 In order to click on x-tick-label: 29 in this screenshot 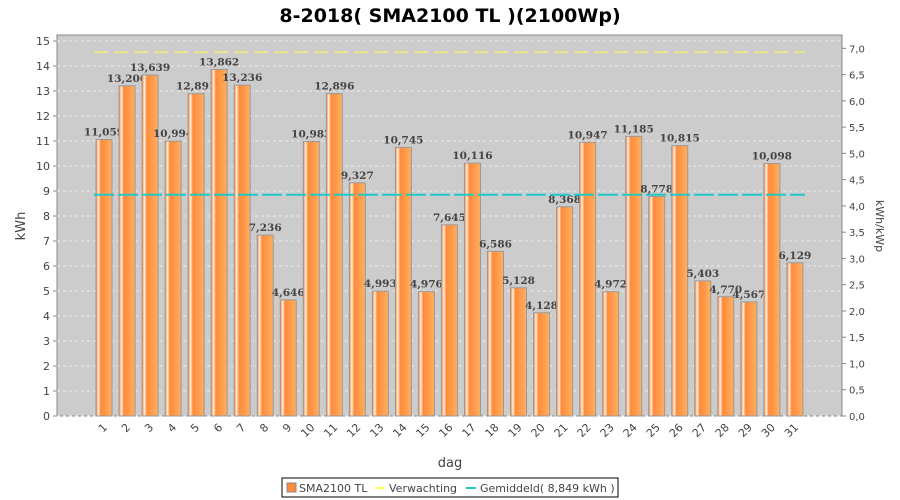, I will do `click(745, 430)`.